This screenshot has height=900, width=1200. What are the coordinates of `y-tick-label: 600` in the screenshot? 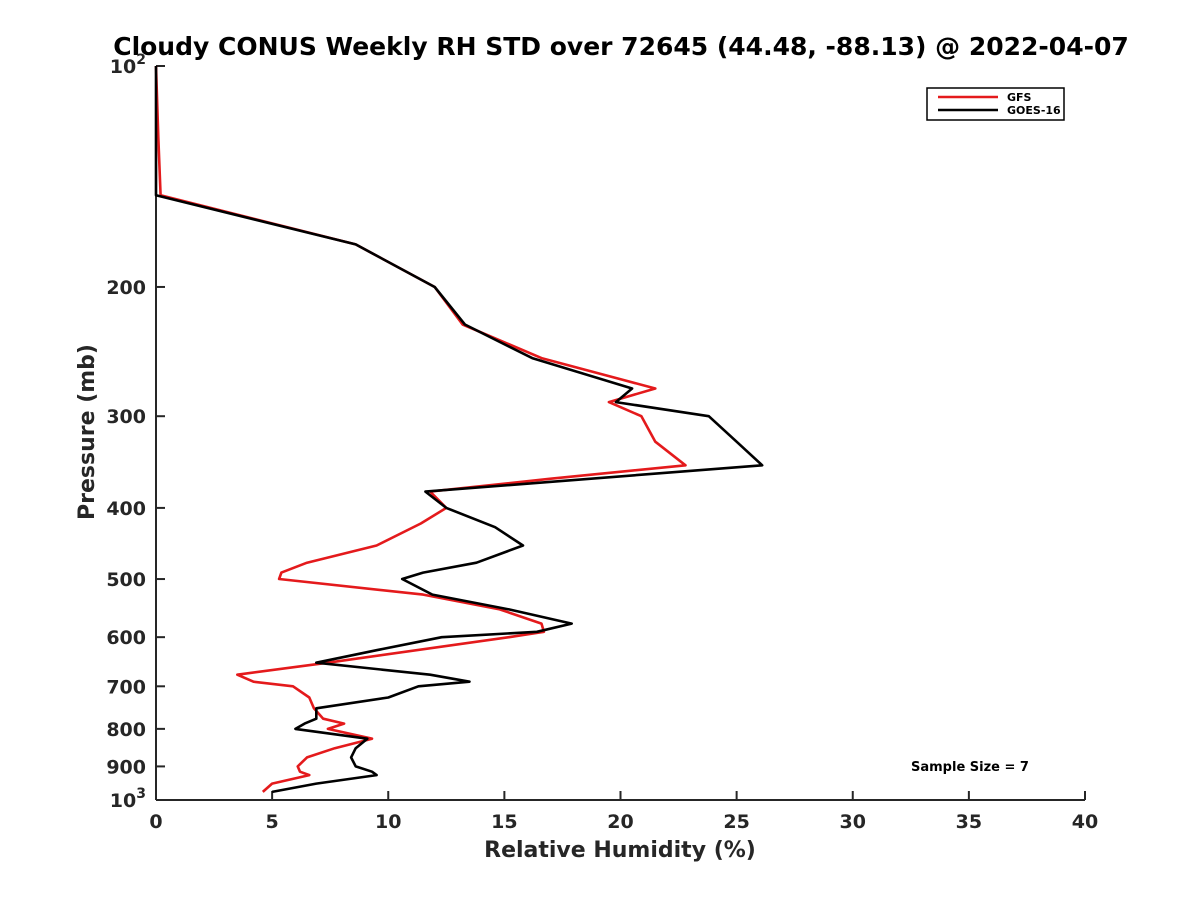 It's located at (126, 638).